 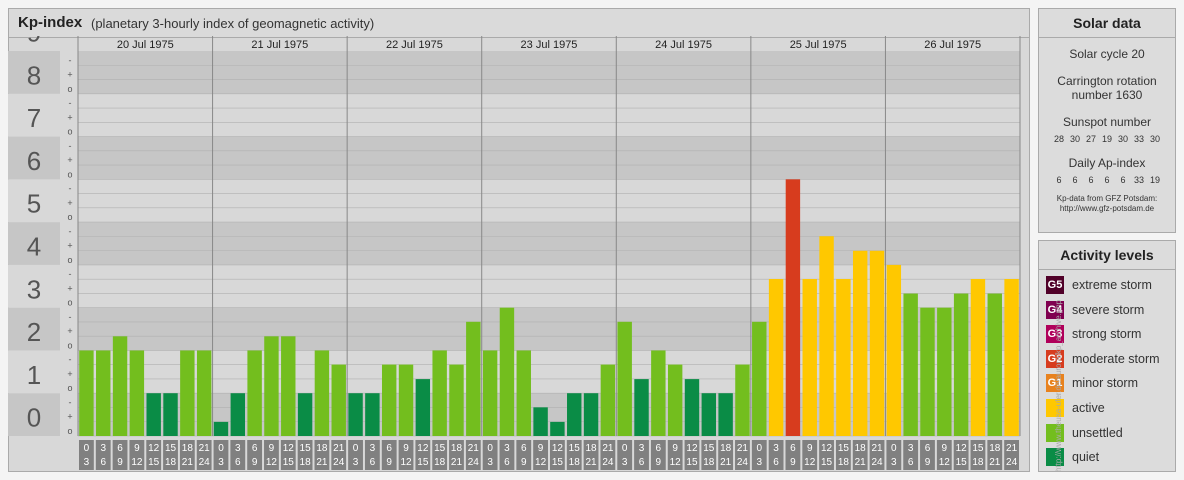 What do you see at coordinates (1107, 198) in the screenshot?
I see `credit-line1: Kp-data from GFZ Potsdam:` at bounding box center [1107, 198].